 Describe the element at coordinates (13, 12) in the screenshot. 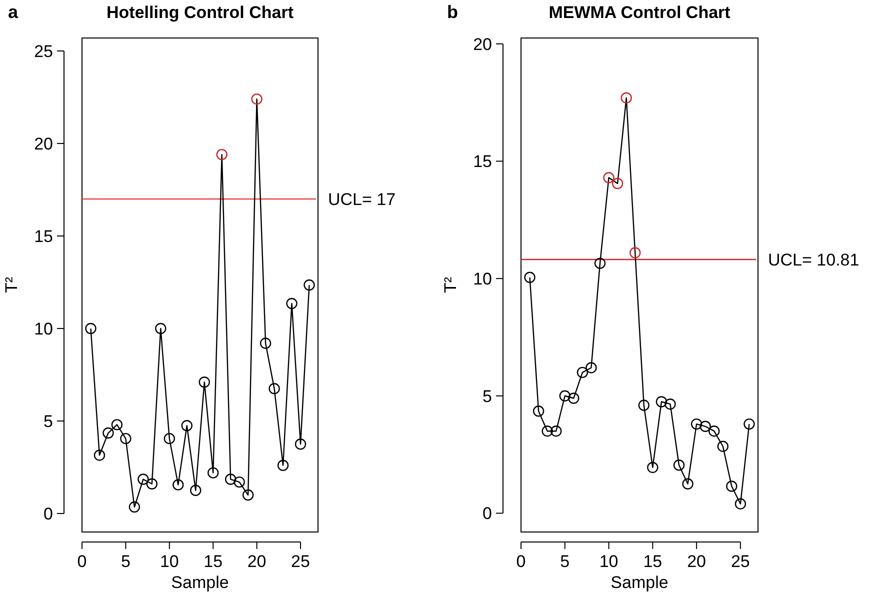

I see `text: a` at that location.